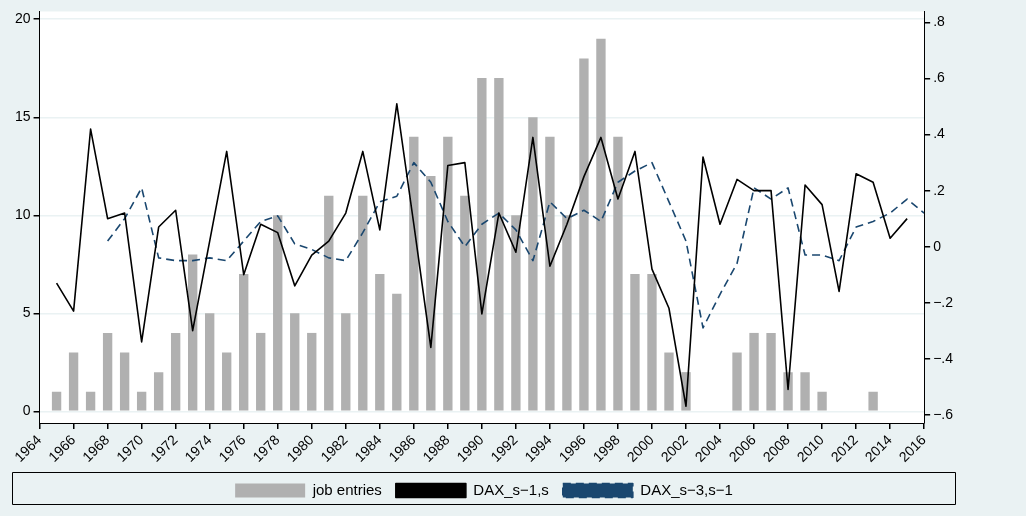  Describe the element at coordinates (22, 116) in the screenshot. I see `y-tick-label: 15` at that location.